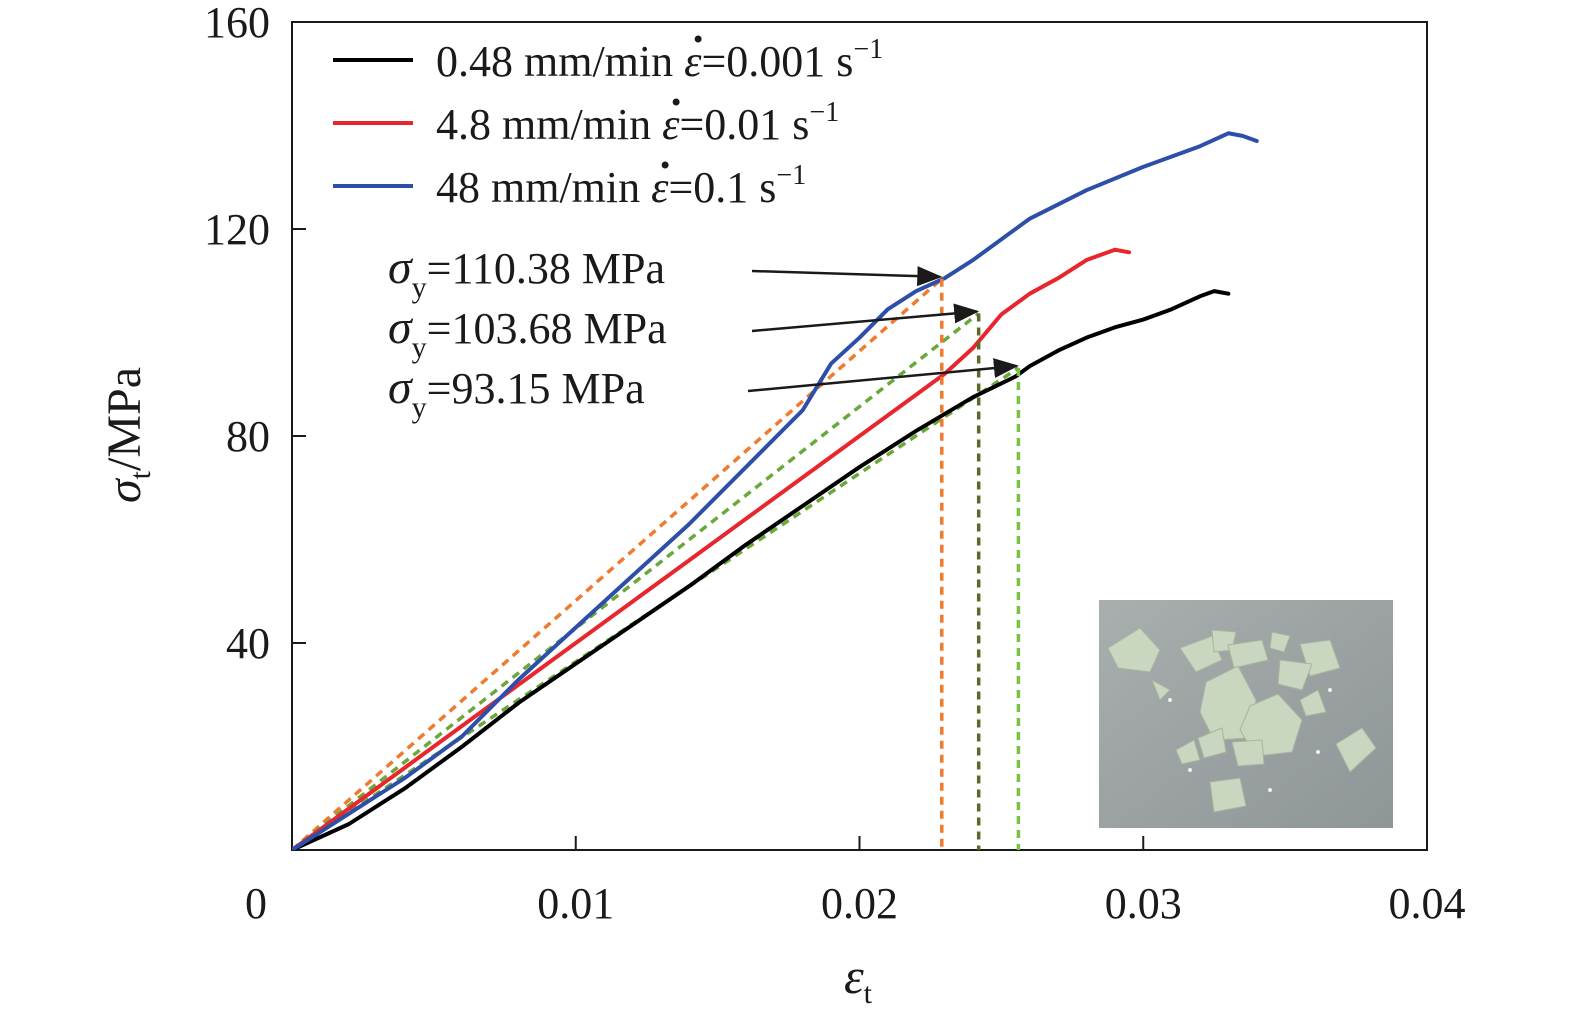 The image size is (1575, 1014). What do you see at coordinates (237, 23) in the screenshot?
I see `y-tick-label: 160` at bounding box center [237, 23].